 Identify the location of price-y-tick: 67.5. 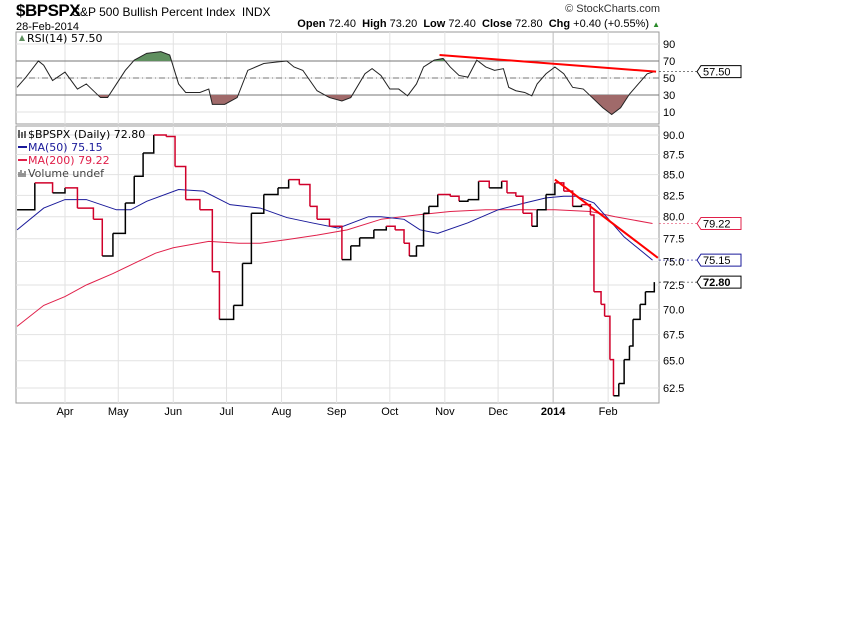
(673, 336).